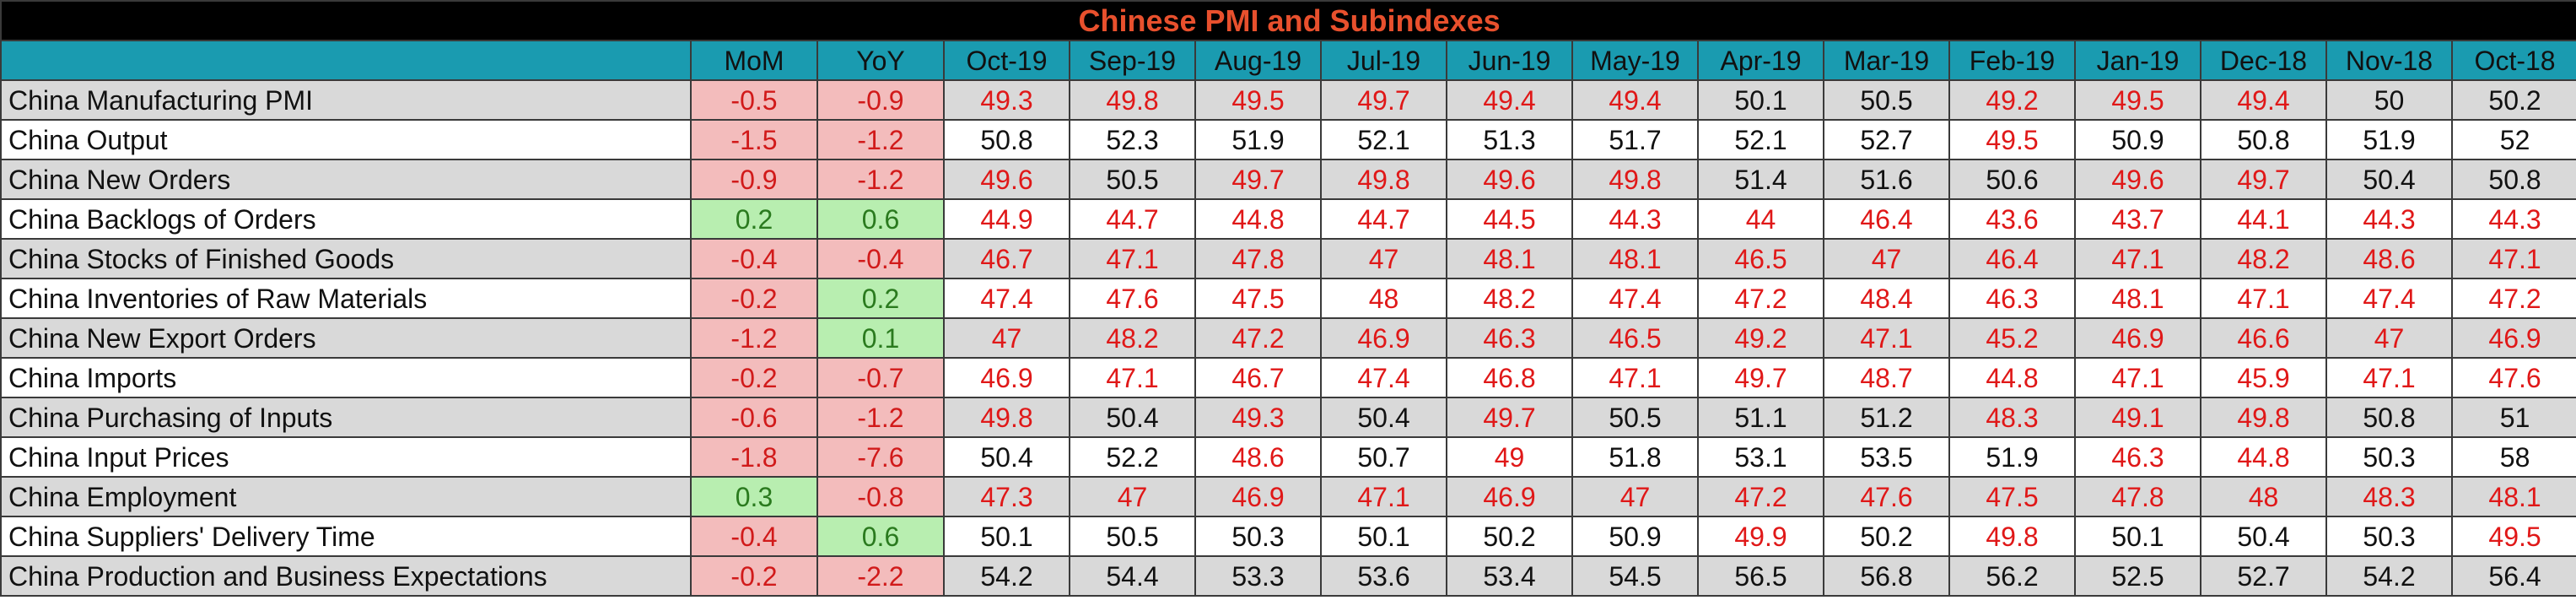 This screenshot has width=2576, height=611. Describe the element at coordinates (2513, 219) in the screenshot. I see `value-cell: 44.3` at that location.